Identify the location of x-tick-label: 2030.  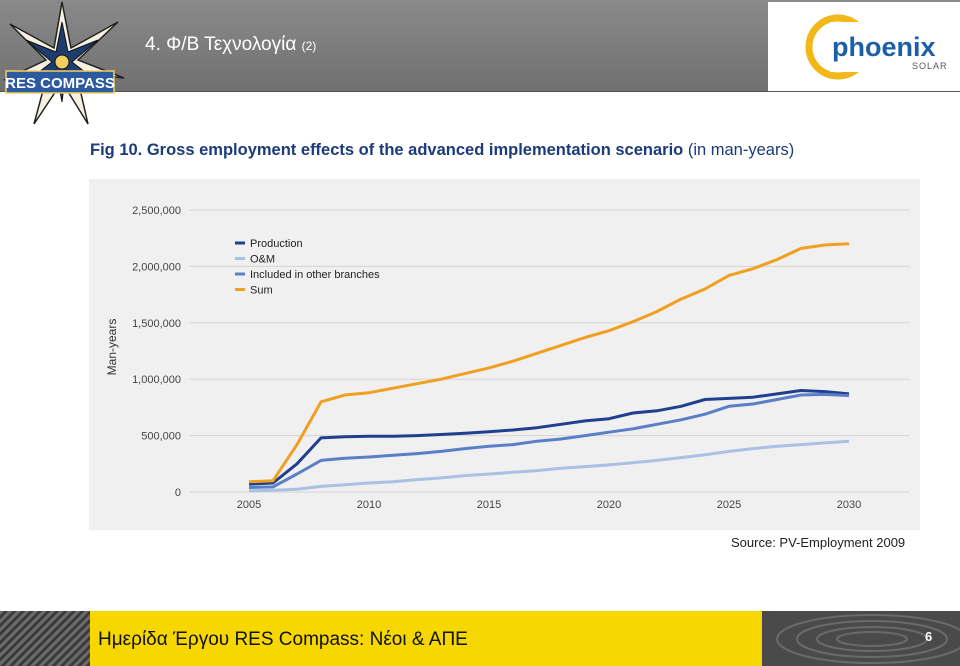
(849, 505).